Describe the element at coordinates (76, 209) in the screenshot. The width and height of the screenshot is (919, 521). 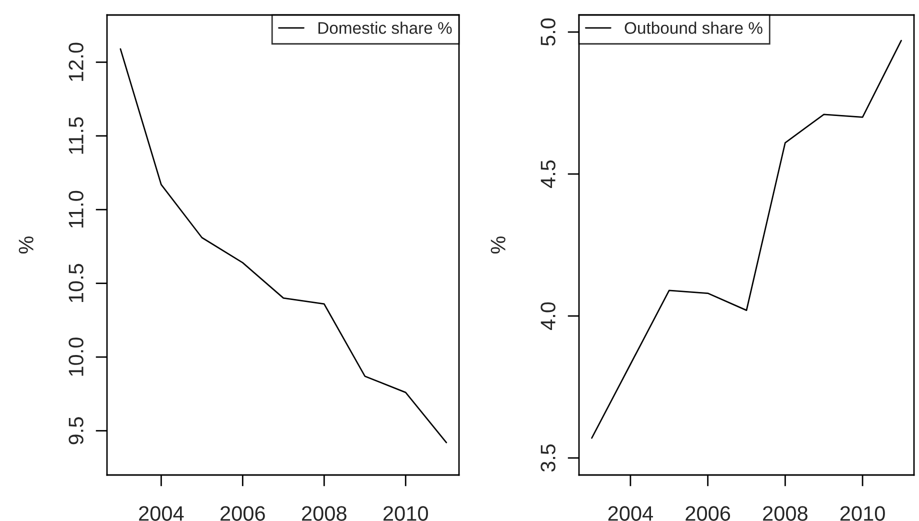
I see `y-tick-label: 11.0` at that location.